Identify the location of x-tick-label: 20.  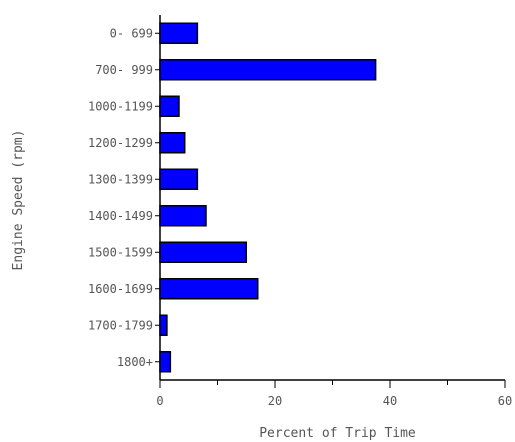
(275, 401).